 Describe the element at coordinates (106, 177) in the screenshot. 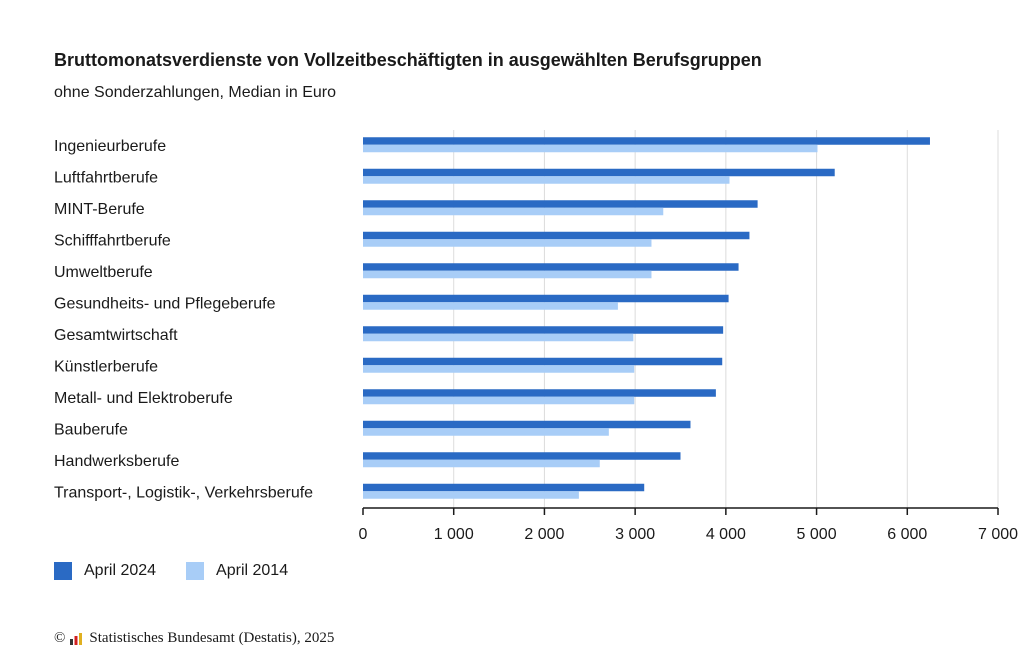

I see `category-label: Luftfahrtberufe` at that location.